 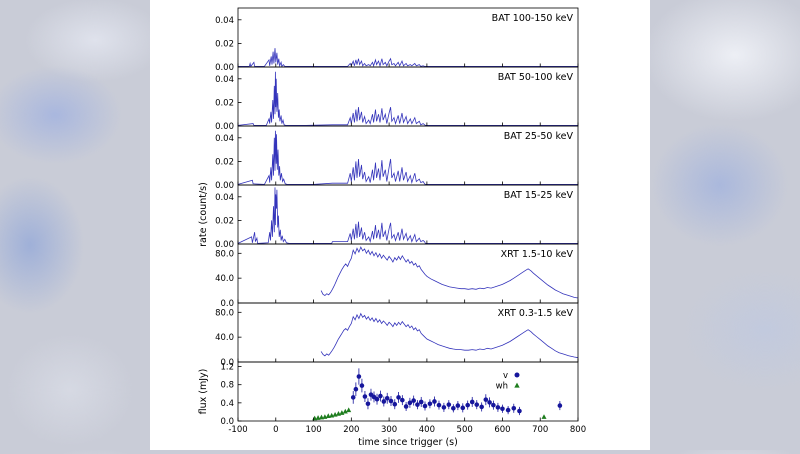 What do you see at coordinates (449, 335) in the screenshot?
I see `xrt-0p3-1p5-kev-rate-line` at bounding box center [449, 335].